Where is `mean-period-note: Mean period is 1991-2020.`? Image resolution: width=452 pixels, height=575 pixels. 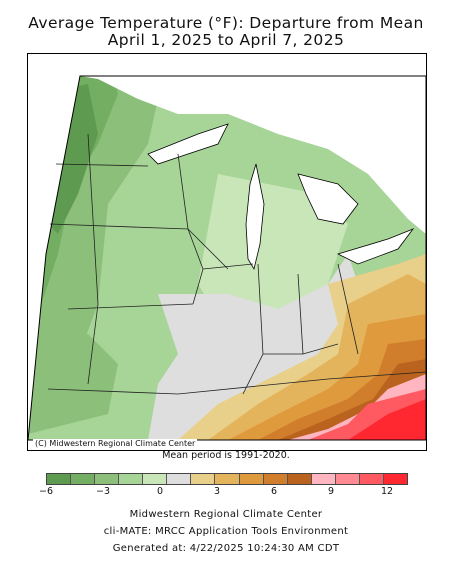 mean-period-note: Mean period is 1991-2020. is located at coordinates (226, 455).